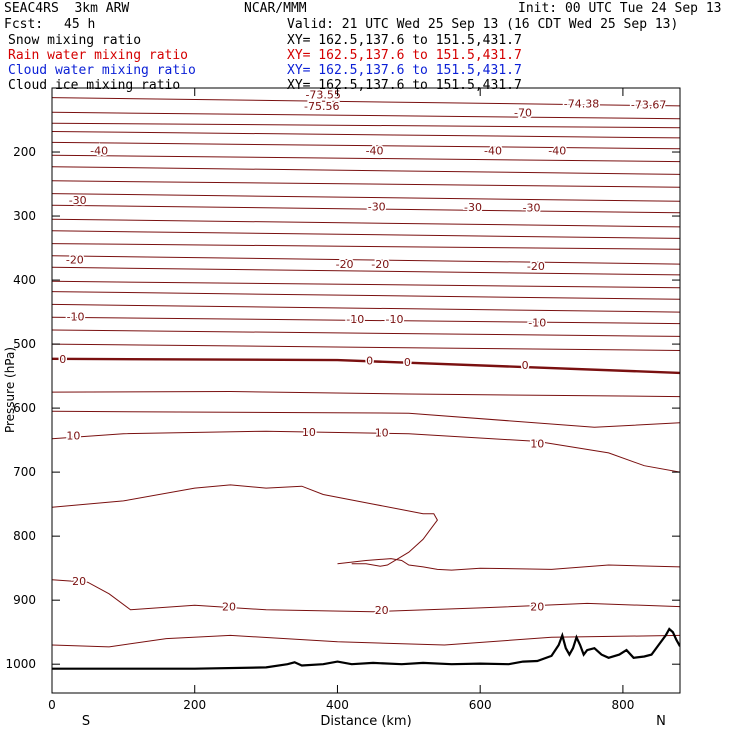 Image resolution: width=740 pixels, height=740 pixels. Describe the element at coordinates (407, 362) in the screenshot. I see `contour-label-23: 0` at that location.